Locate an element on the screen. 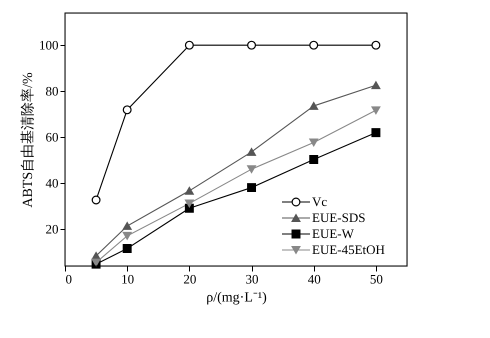  legend-label: EUE-45EtOH is located at coordinates (348, 249).